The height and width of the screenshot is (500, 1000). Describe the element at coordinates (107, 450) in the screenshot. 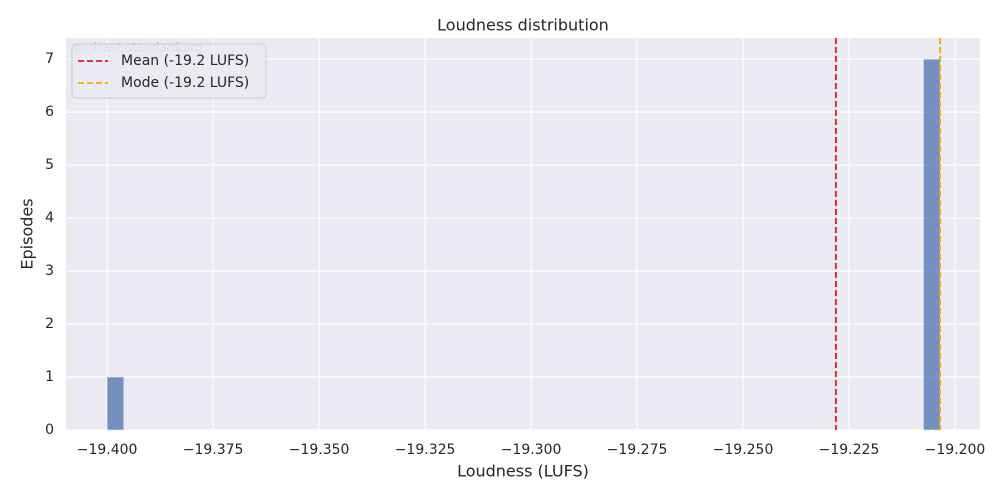

I see `x-tick-label: −19.400` at that location.